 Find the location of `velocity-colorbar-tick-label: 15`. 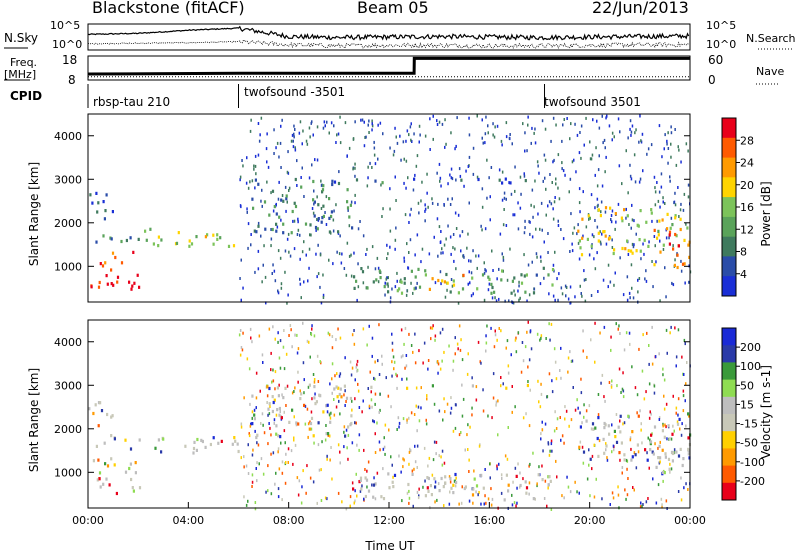

velocity-colorbar-tick-label: 15 is located at coordinates (747, 404).